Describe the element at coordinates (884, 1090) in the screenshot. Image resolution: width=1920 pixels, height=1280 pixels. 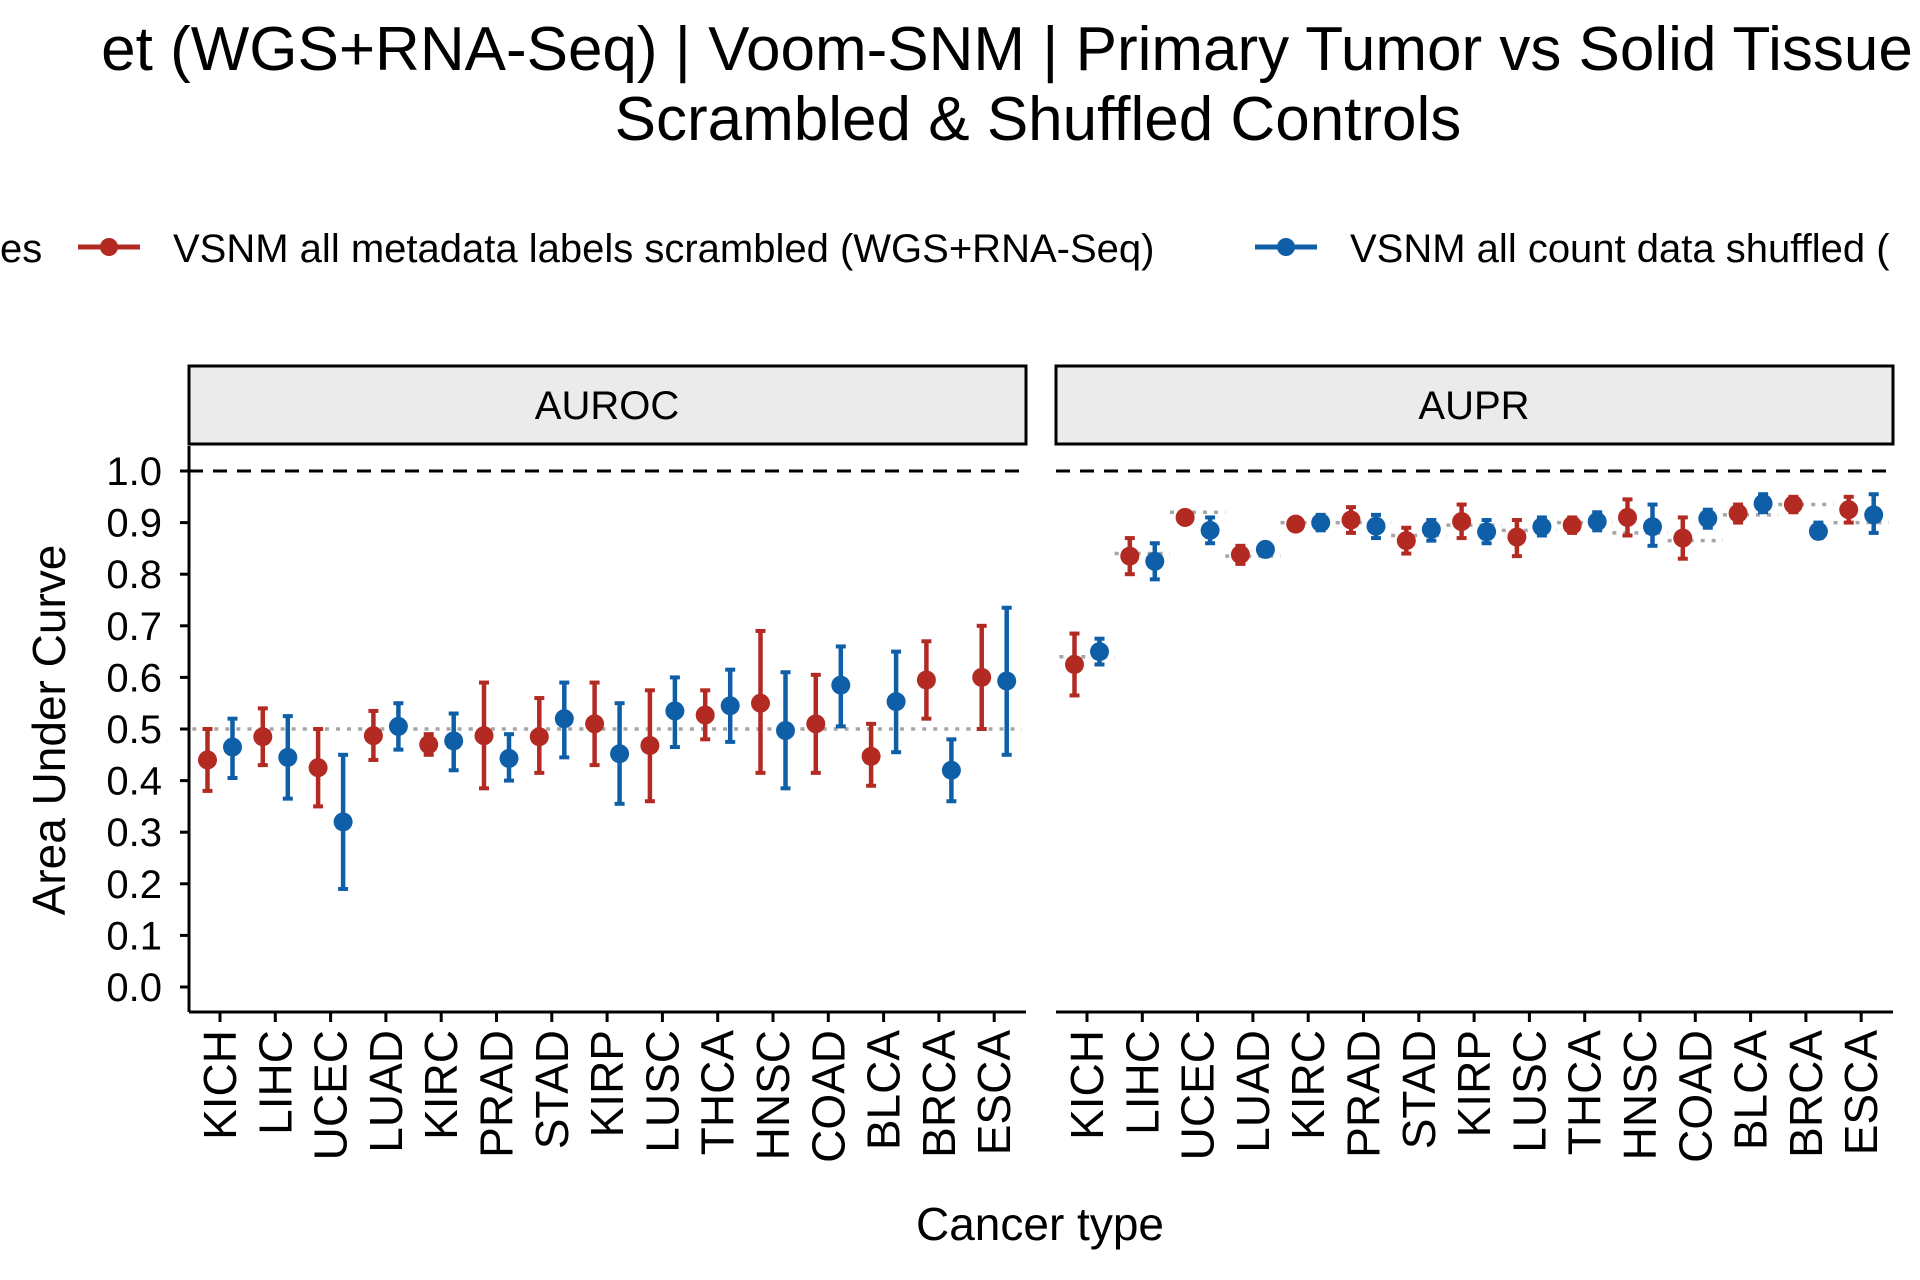
I see `x-tick-label-auroc: BLCA` at that location.